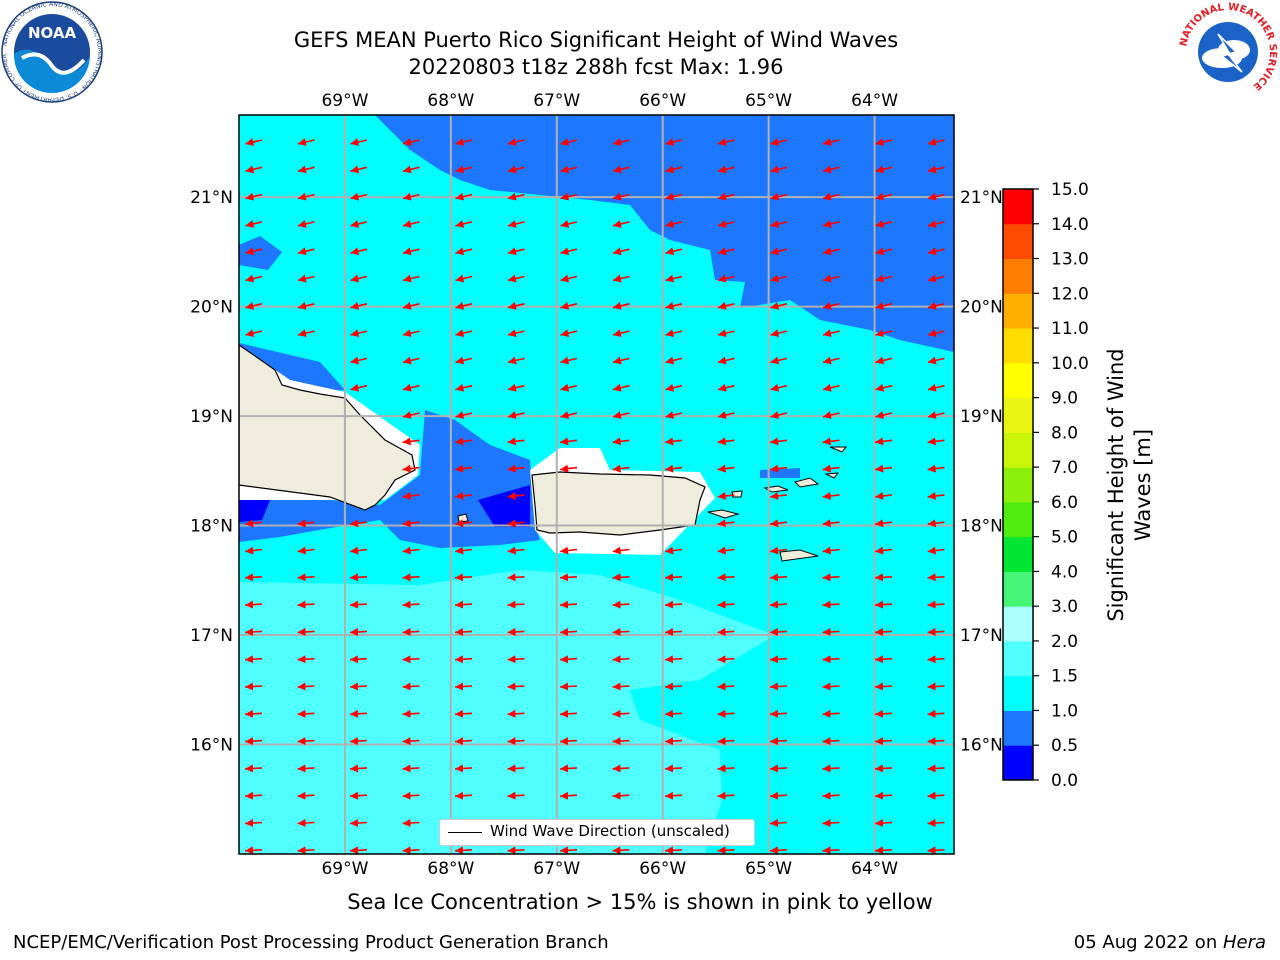  Describe the element at coordinates (1064, 503) in the screenshot. I see `colorbar-tick-label: 6.0` at that location.